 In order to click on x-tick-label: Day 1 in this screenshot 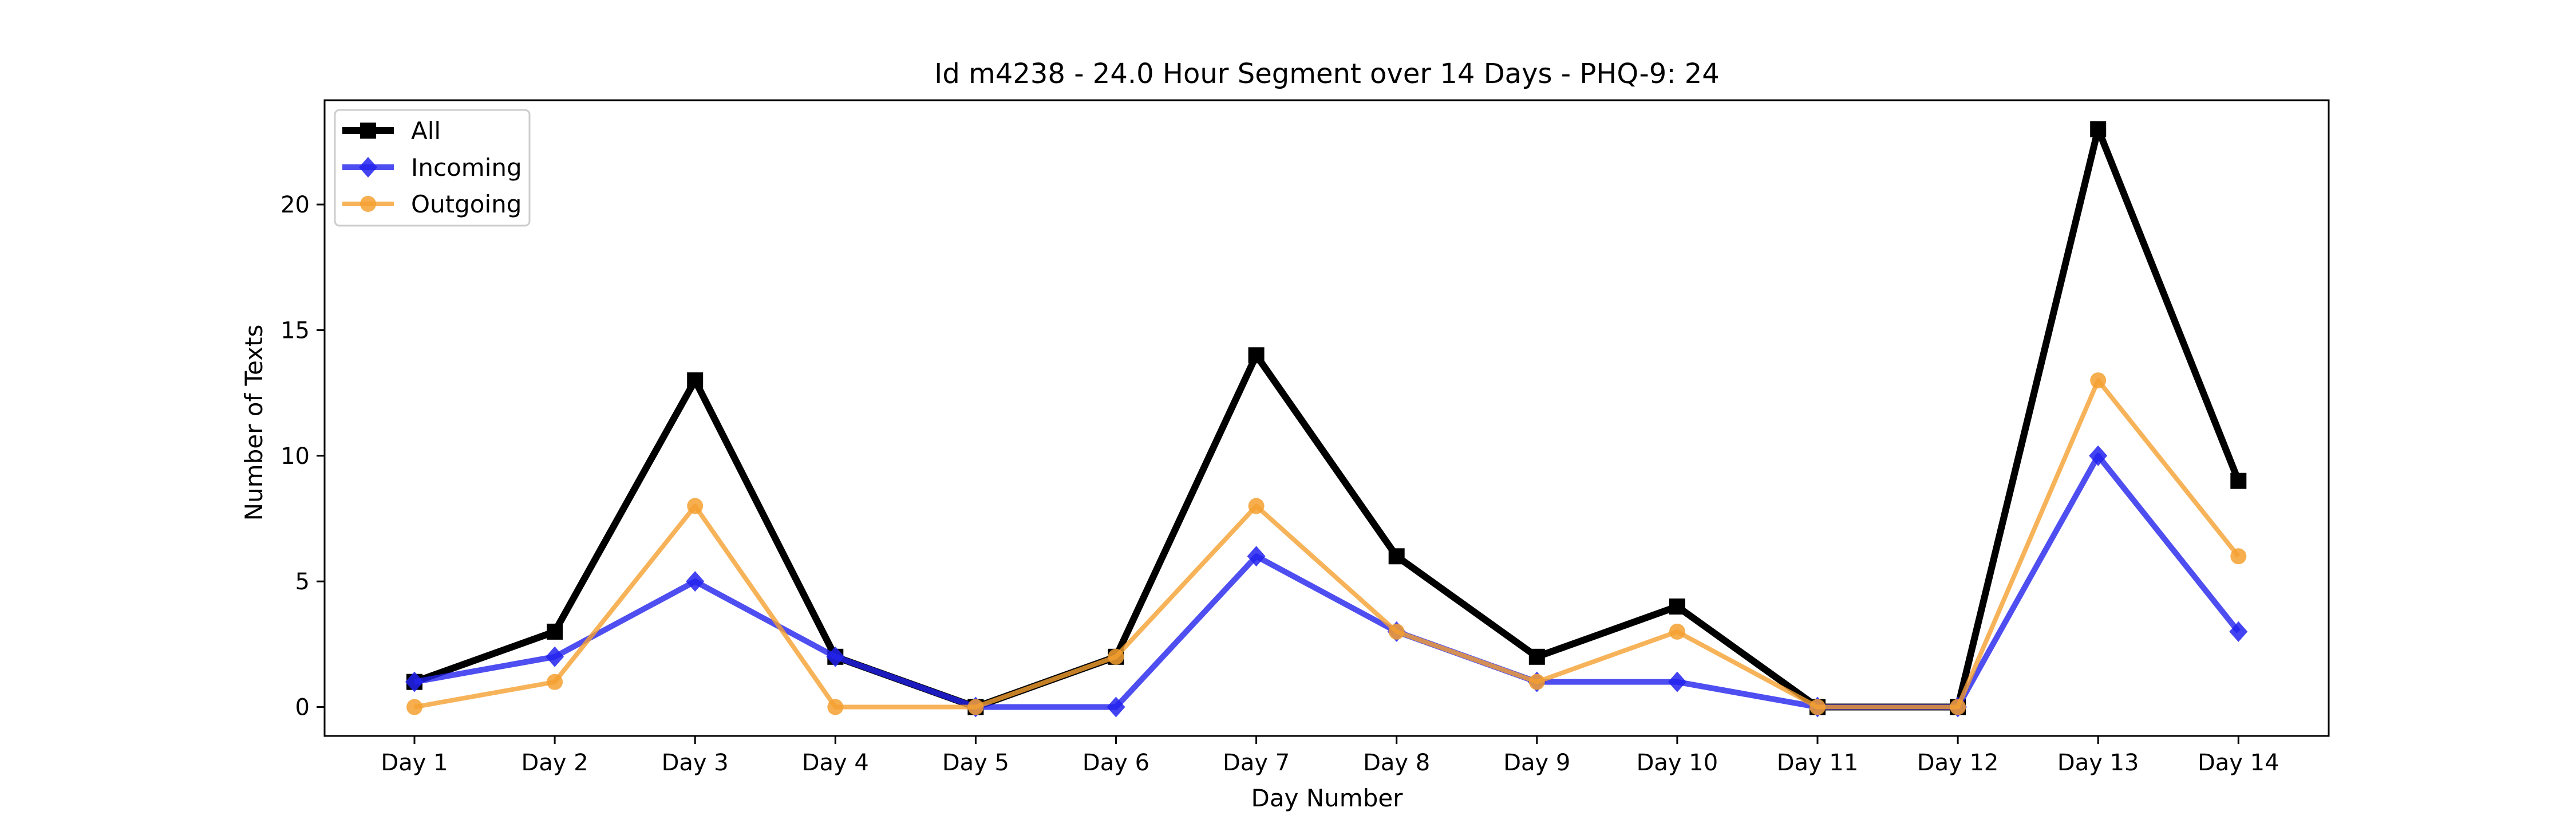, I will do `click(414, 763)`.